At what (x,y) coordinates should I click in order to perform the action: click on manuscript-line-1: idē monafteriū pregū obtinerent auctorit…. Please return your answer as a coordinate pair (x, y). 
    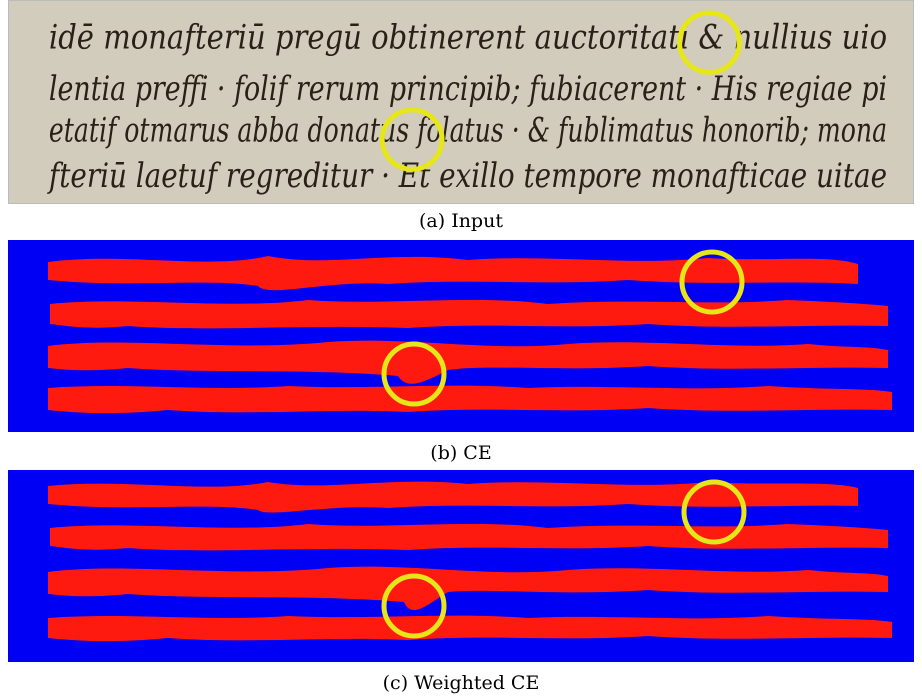
    Looking at the image, I should click on (468, 37).